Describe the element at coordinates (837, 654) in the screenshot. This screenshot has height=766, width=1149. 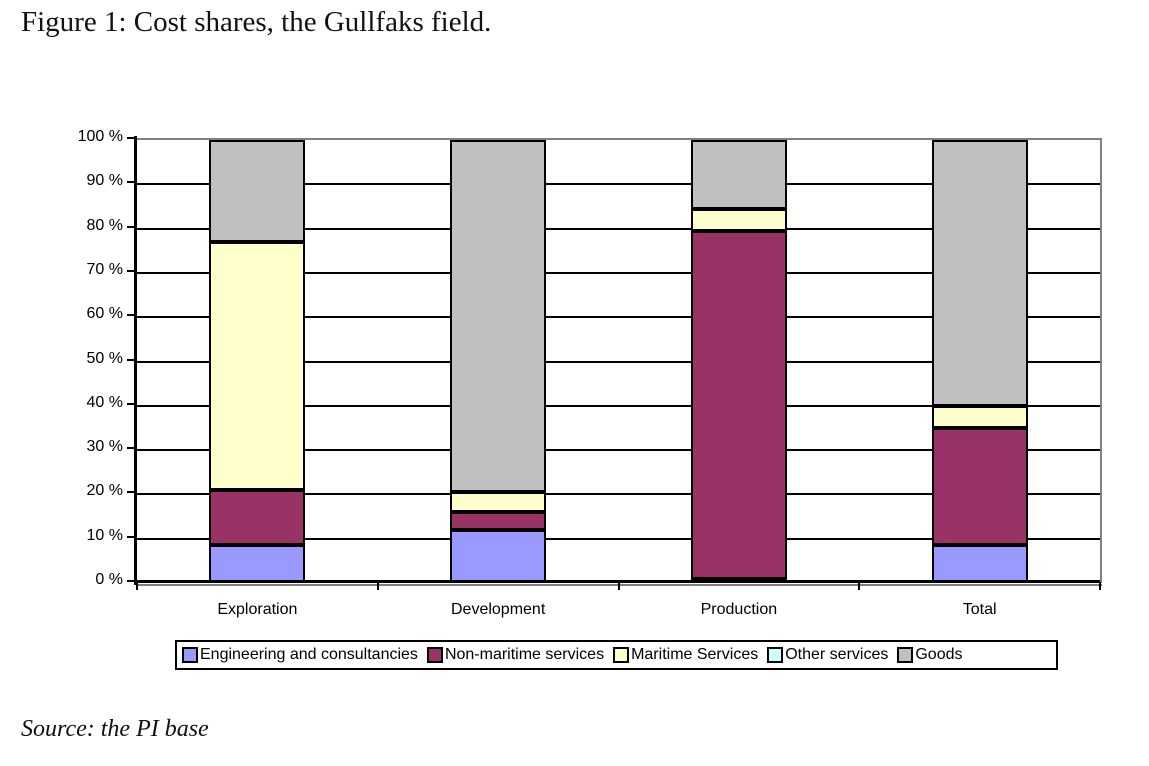
I see `legend-item-label: Other services` at that location.